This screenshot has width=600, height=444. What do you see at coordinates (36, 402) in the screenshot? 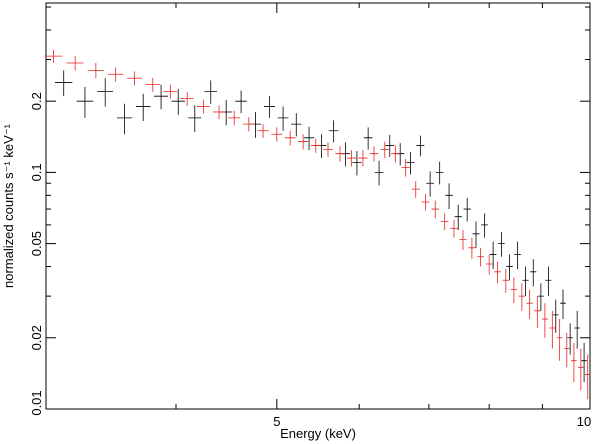
I see `y-tick-label: 0.01` at bounding box center [36, 402].